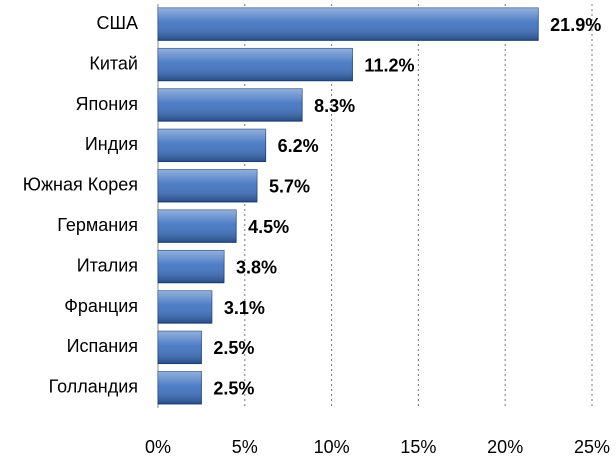 This screenshot has width=616, height=456. I want to click on value-label: 5.7%, so click(289, 187).